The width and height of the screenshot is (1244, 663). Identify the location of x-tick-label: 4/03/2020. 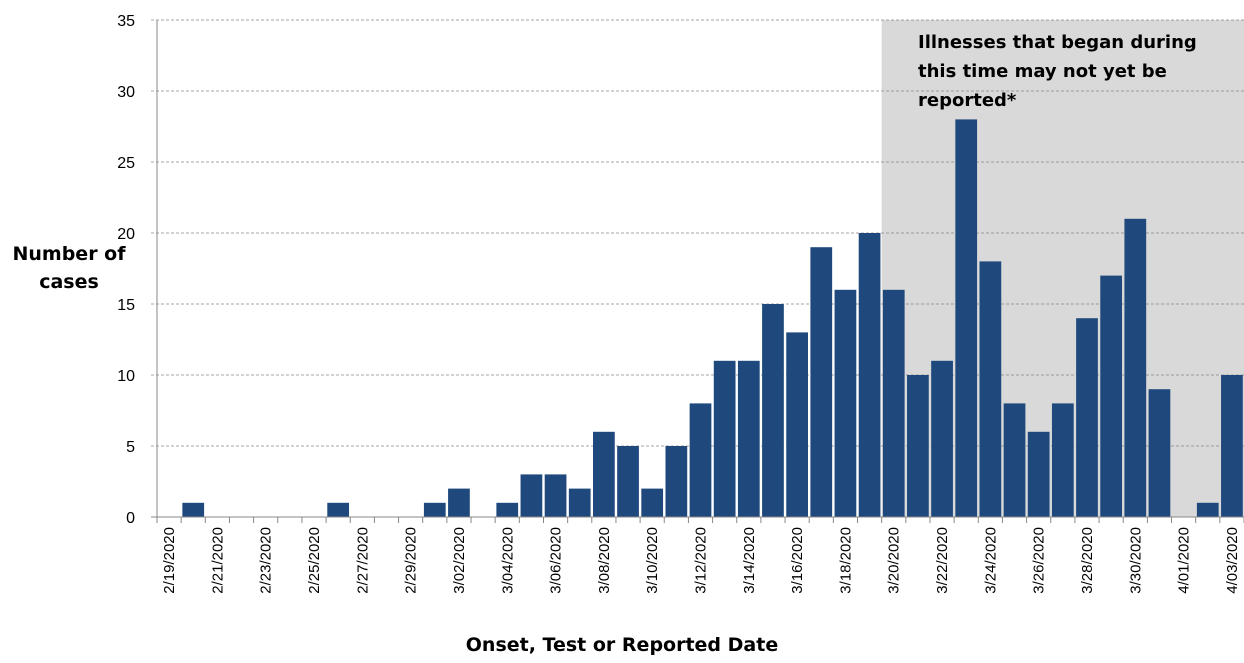
(1232, 560).